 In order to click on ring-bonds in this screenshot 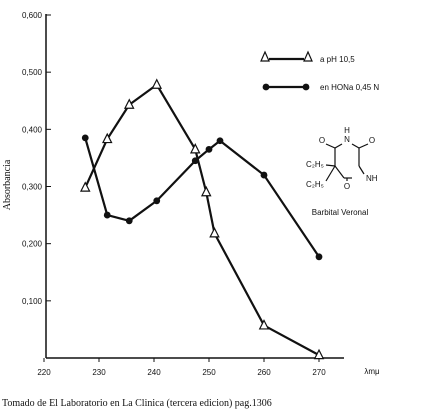, I will do `click(347, 162)`.